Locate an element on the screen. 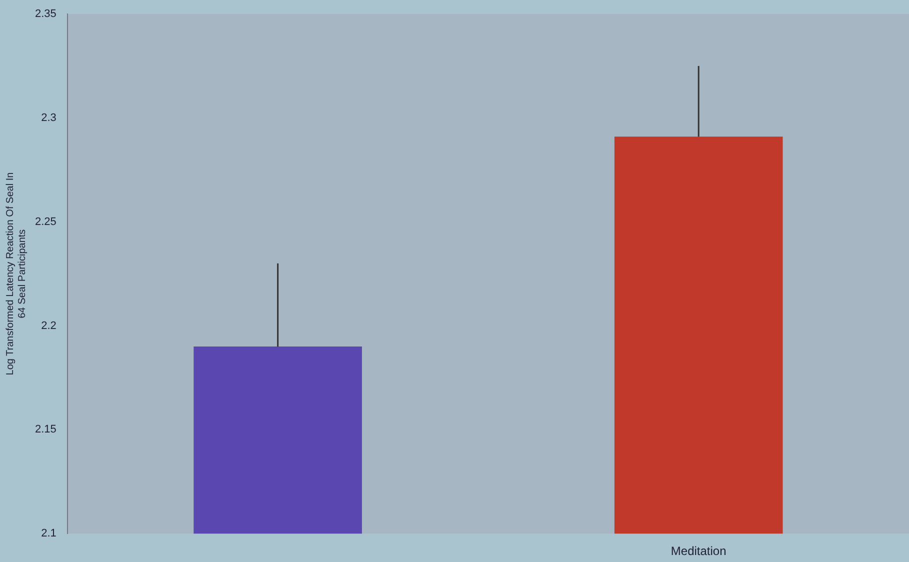 The image size is (909, 562). y-tick-label: 2.2 is located at coordinates (48, 326).